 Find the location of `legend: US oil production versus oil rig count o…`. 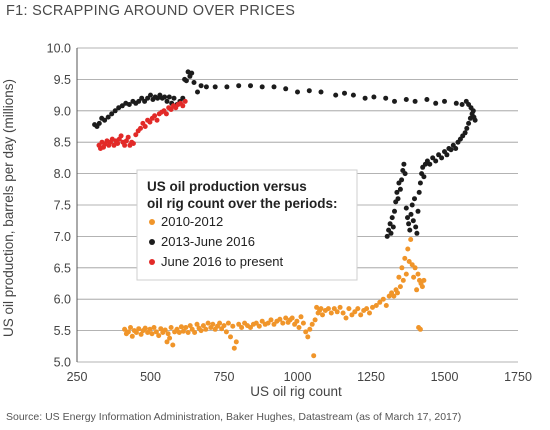

legend: US oil production versus oil rig count o… is located at coordinates (247, 225).